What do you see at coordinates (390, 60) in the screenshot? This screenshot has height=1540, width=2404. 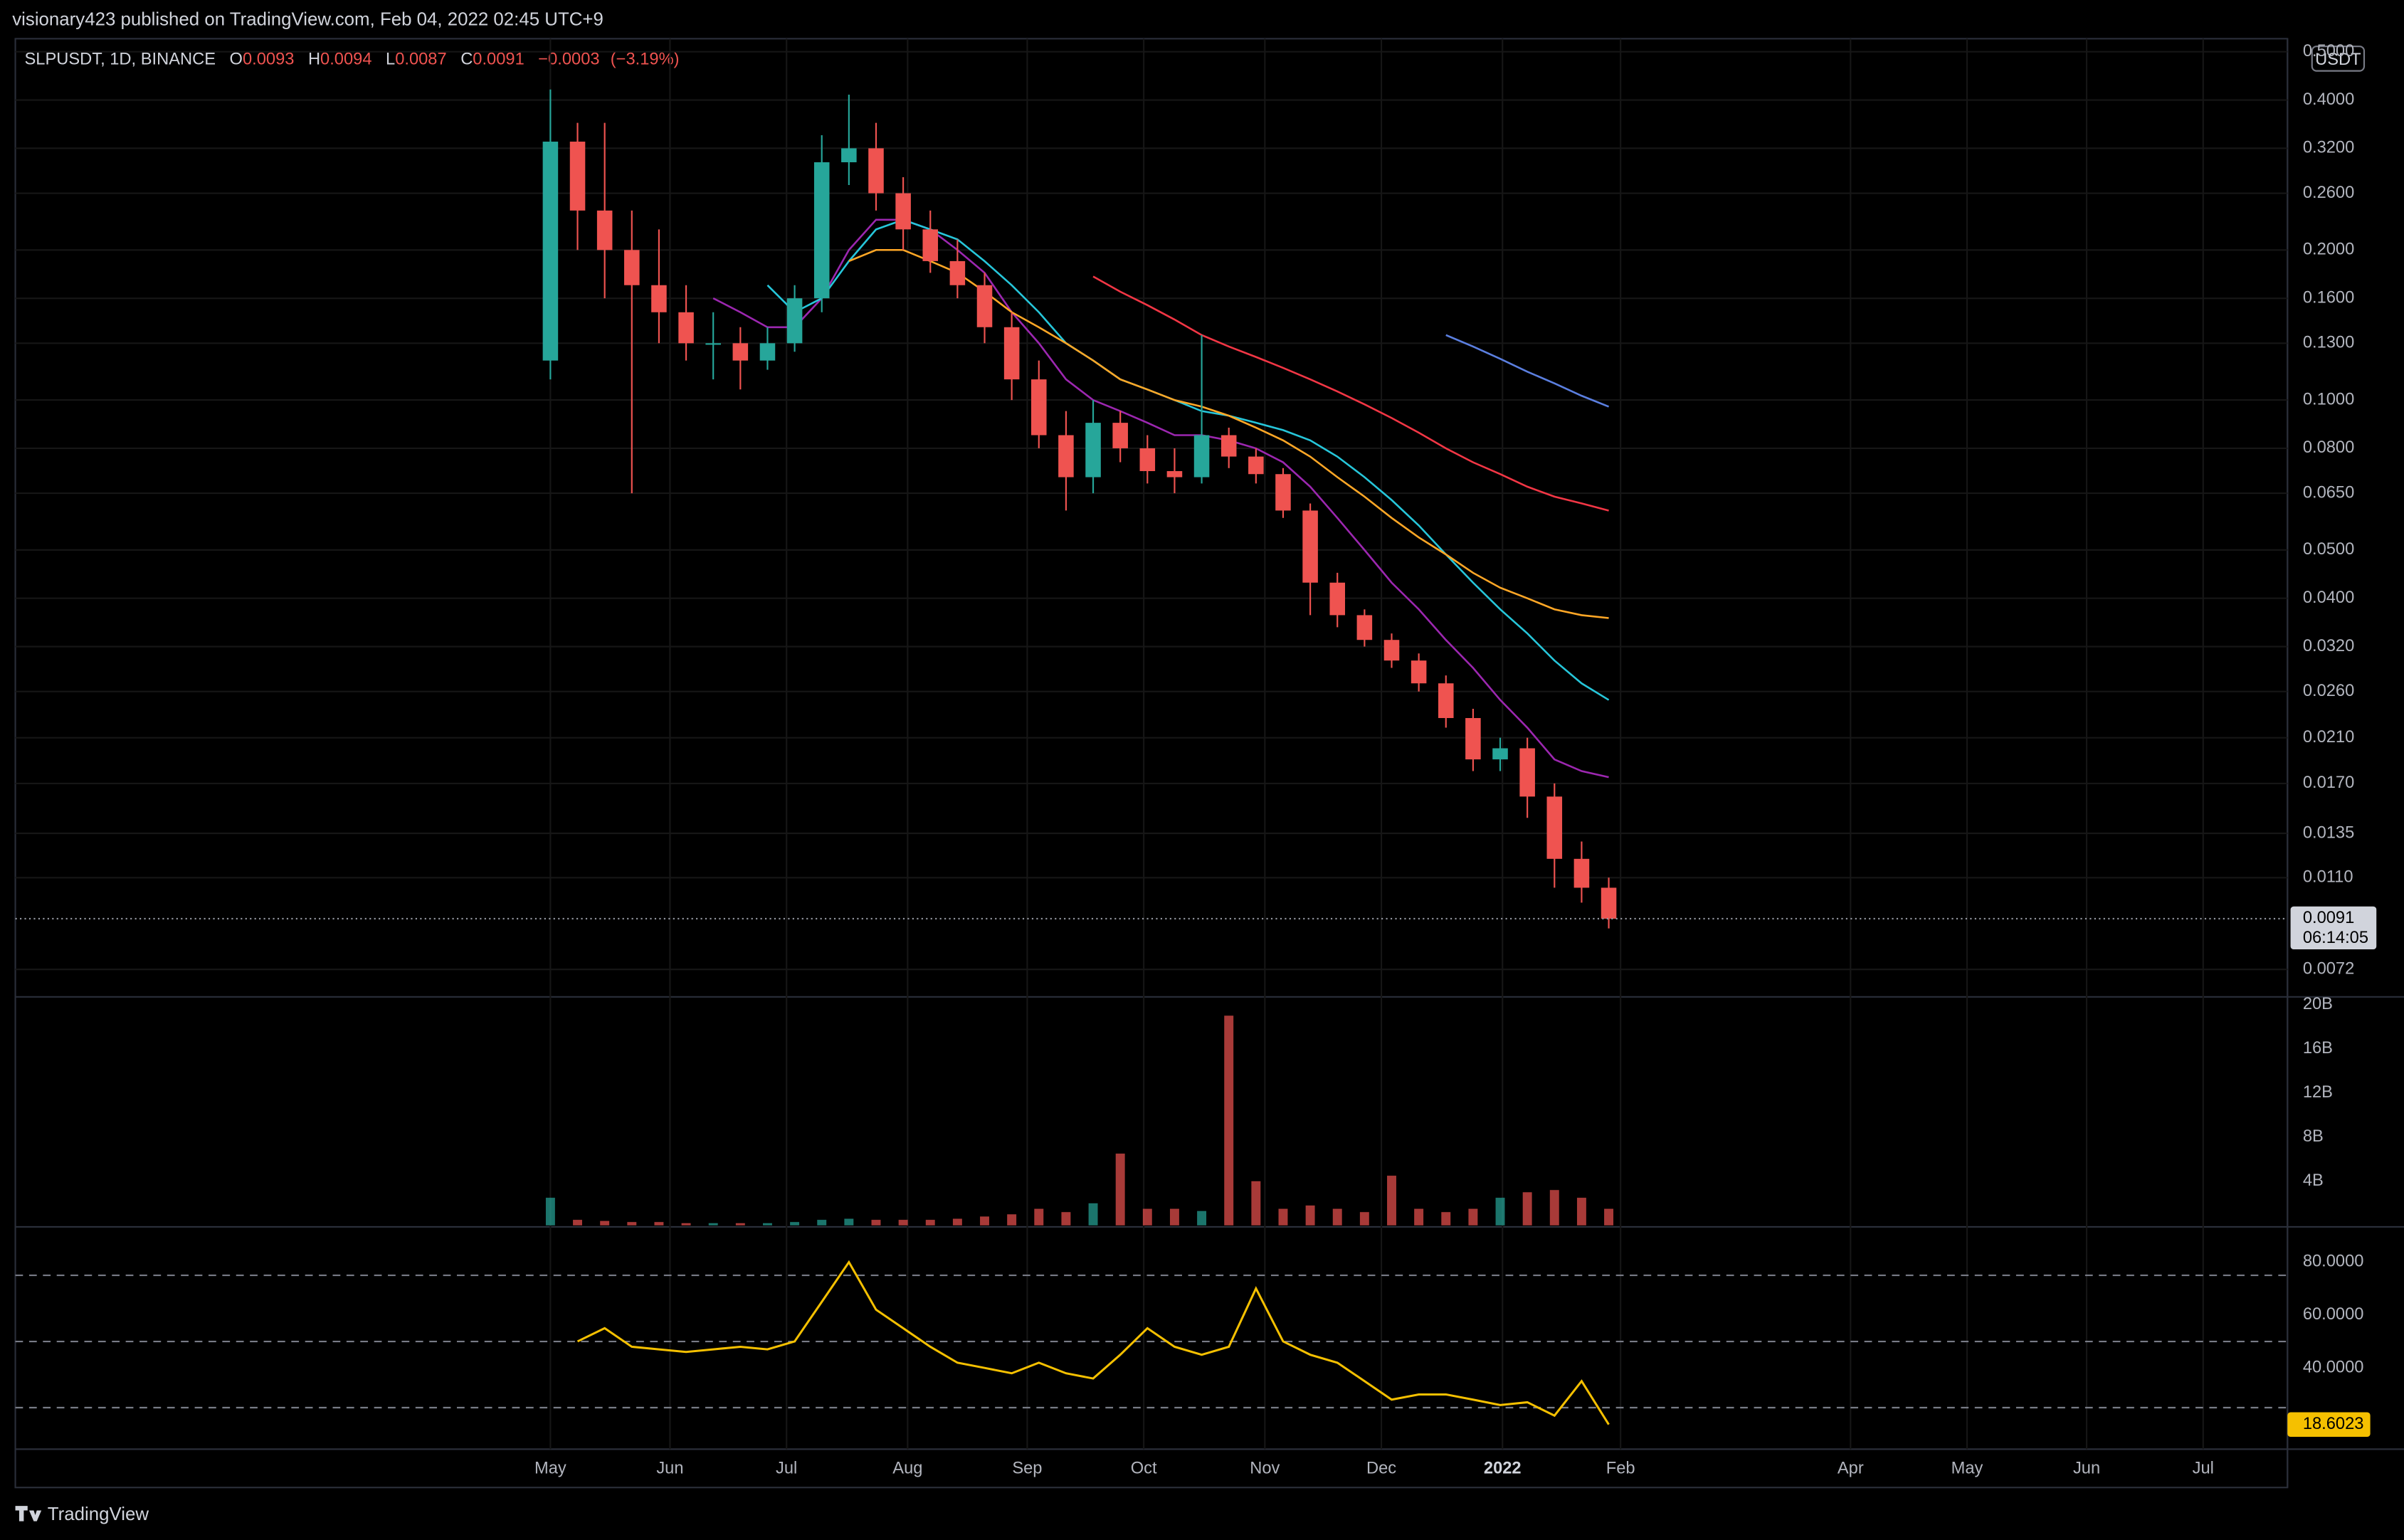 I see `legend-key: L` at bounding box center [390, 60].